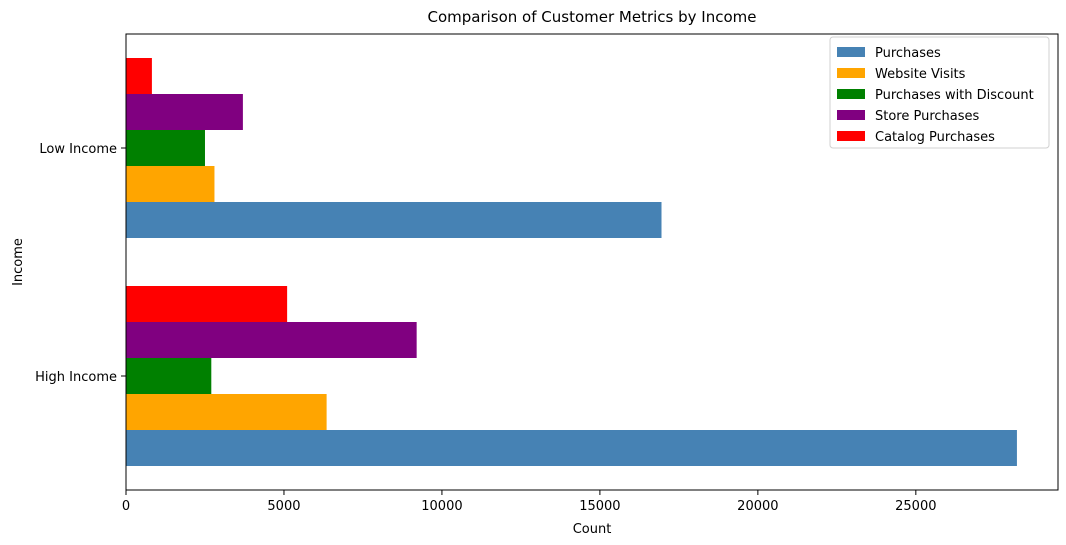  What do you see at coordinates (271, 340) in the screenshot?
I see `bar-store-purchases-high-income` at bounding box center [271, 340].